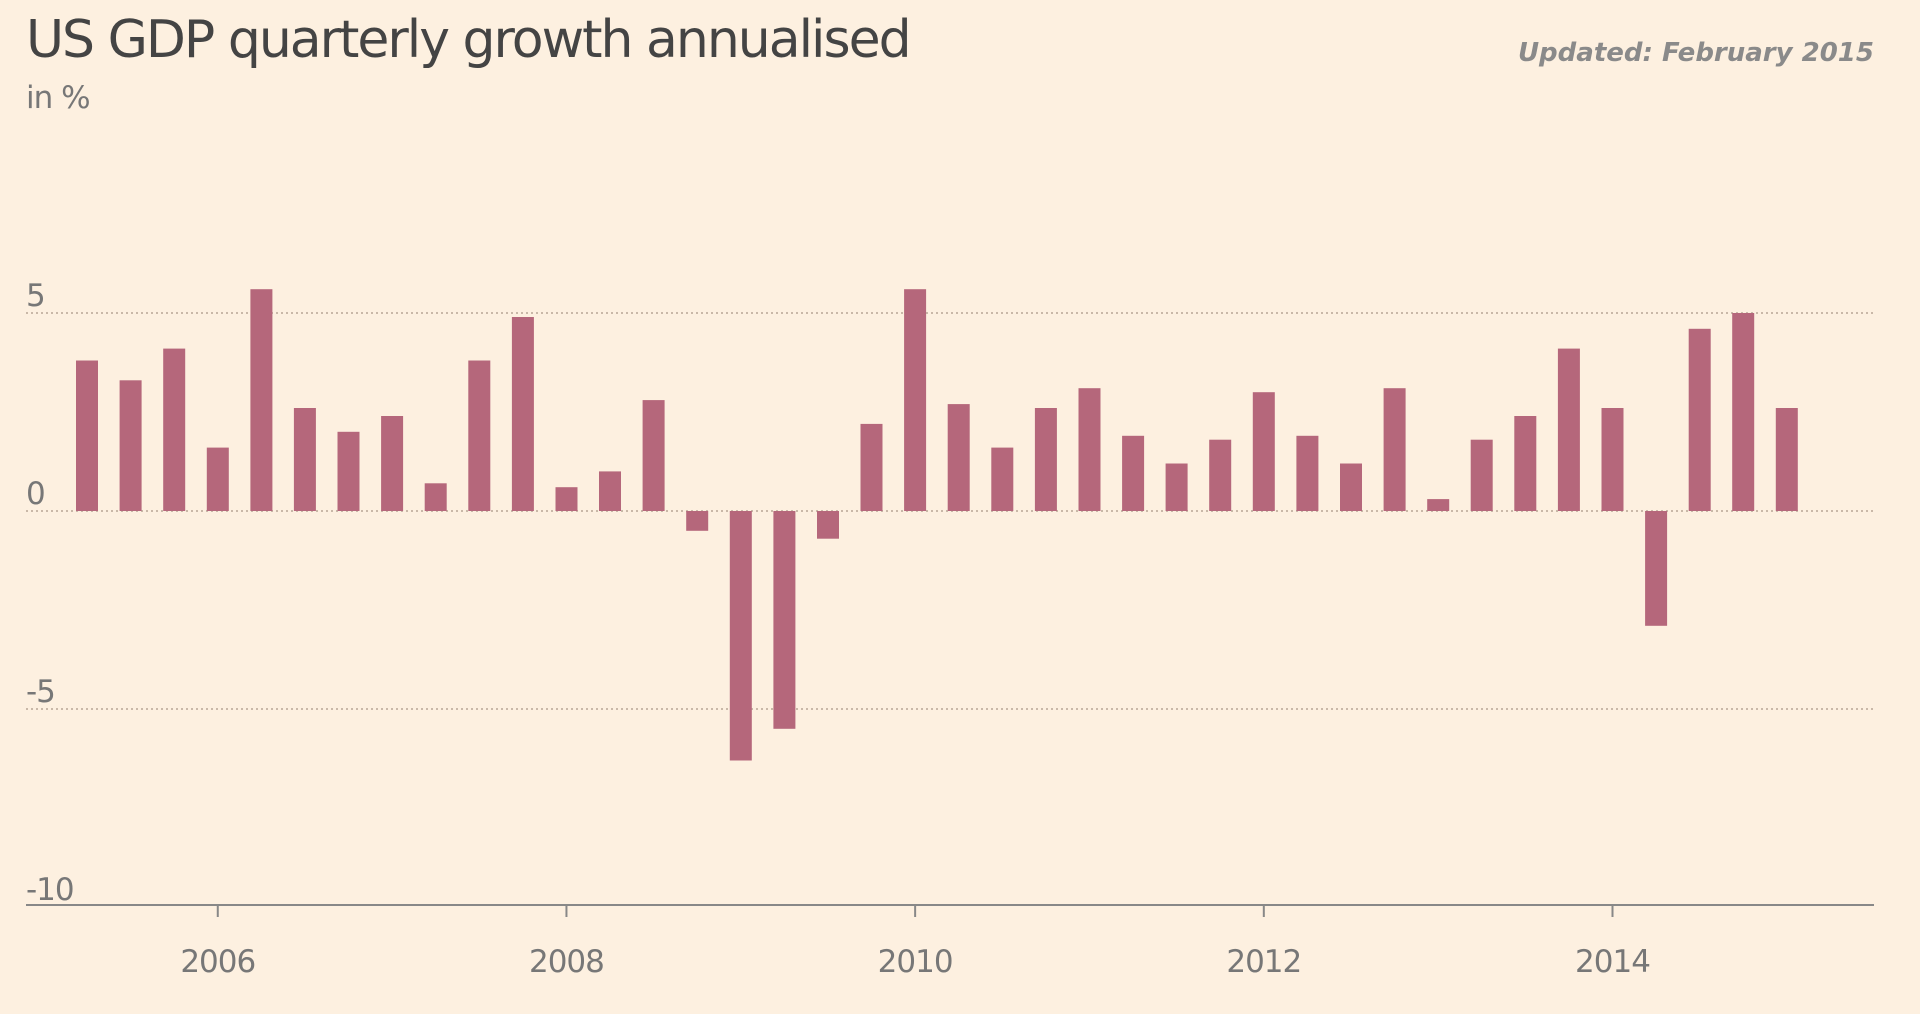 Image resolution: width=1920 pixels, height=1014 pixels. I want to click on y-tick-label: -5, so click(40, 692).